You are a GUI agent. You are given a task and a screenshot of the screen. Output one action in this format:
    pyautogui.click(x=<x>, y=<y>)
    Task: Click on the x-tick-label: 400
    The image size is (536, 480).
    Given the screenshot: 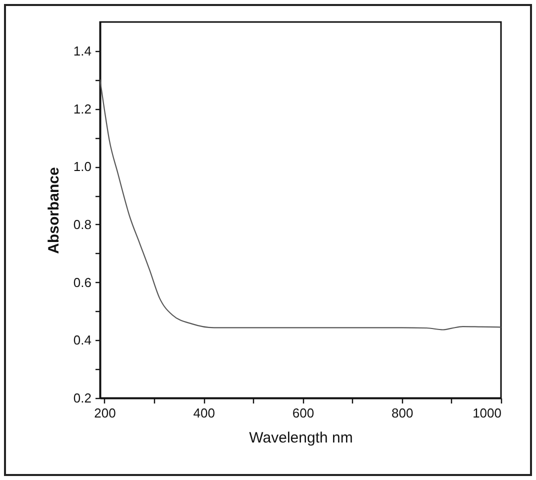 What is the action you would take?
    pyautogui.click(x=204, y=413)
    